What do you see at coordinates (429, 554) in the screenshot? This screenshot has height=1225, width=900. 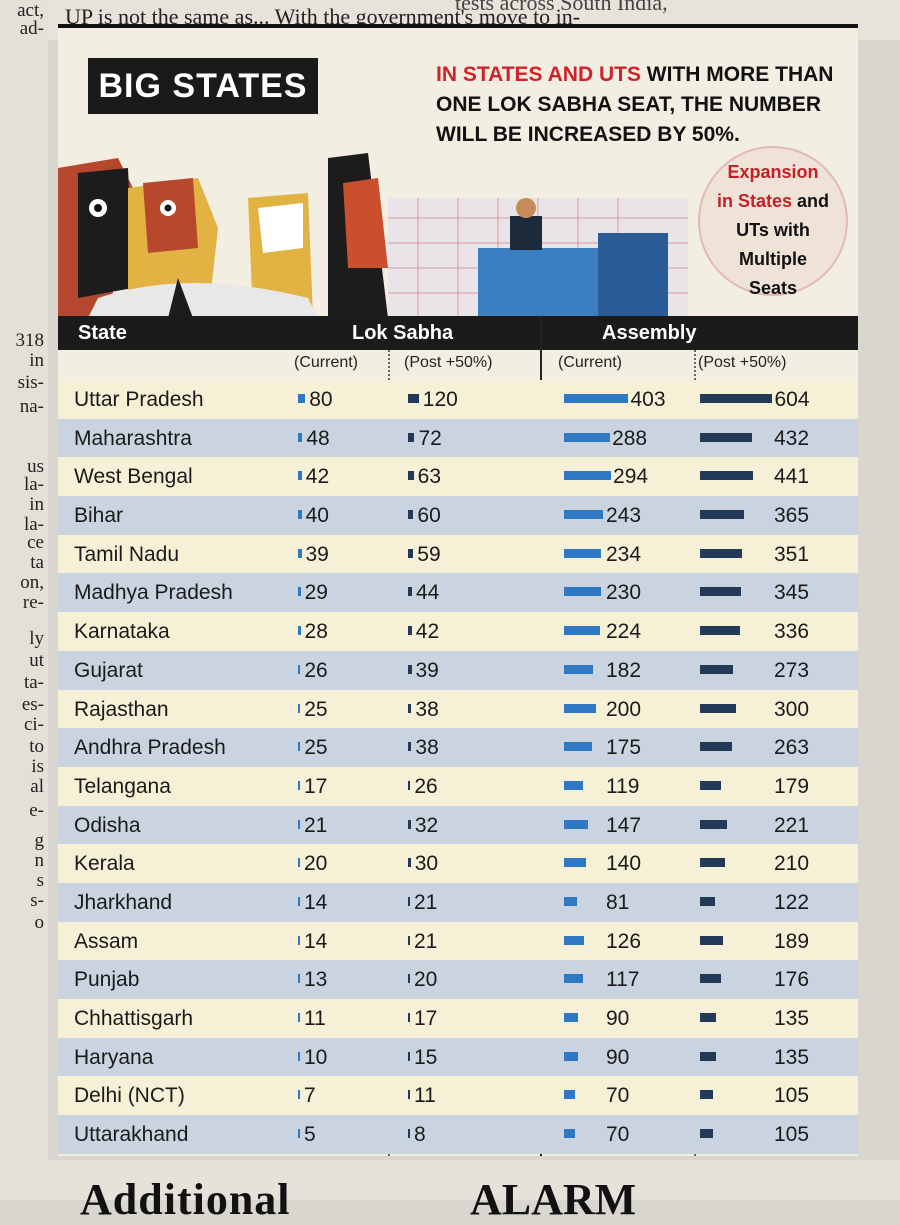 I see `ls-post-value: 59` at bounding box center [429, 554].